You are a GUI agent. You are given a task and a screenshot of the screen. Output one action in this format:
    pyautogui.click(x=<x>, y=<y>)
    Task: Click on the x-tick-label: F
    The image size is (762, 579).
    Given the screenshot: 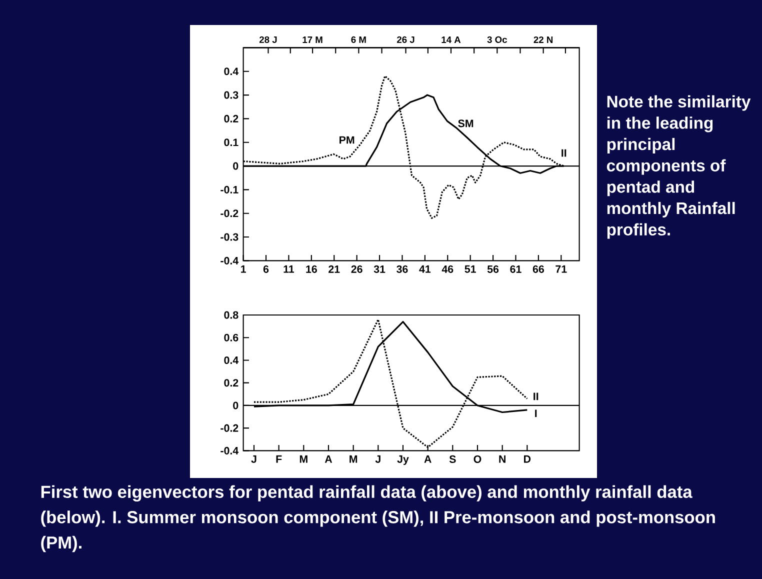 What is the action you would take?
    pyautogui.click(x=279, y=459)
    